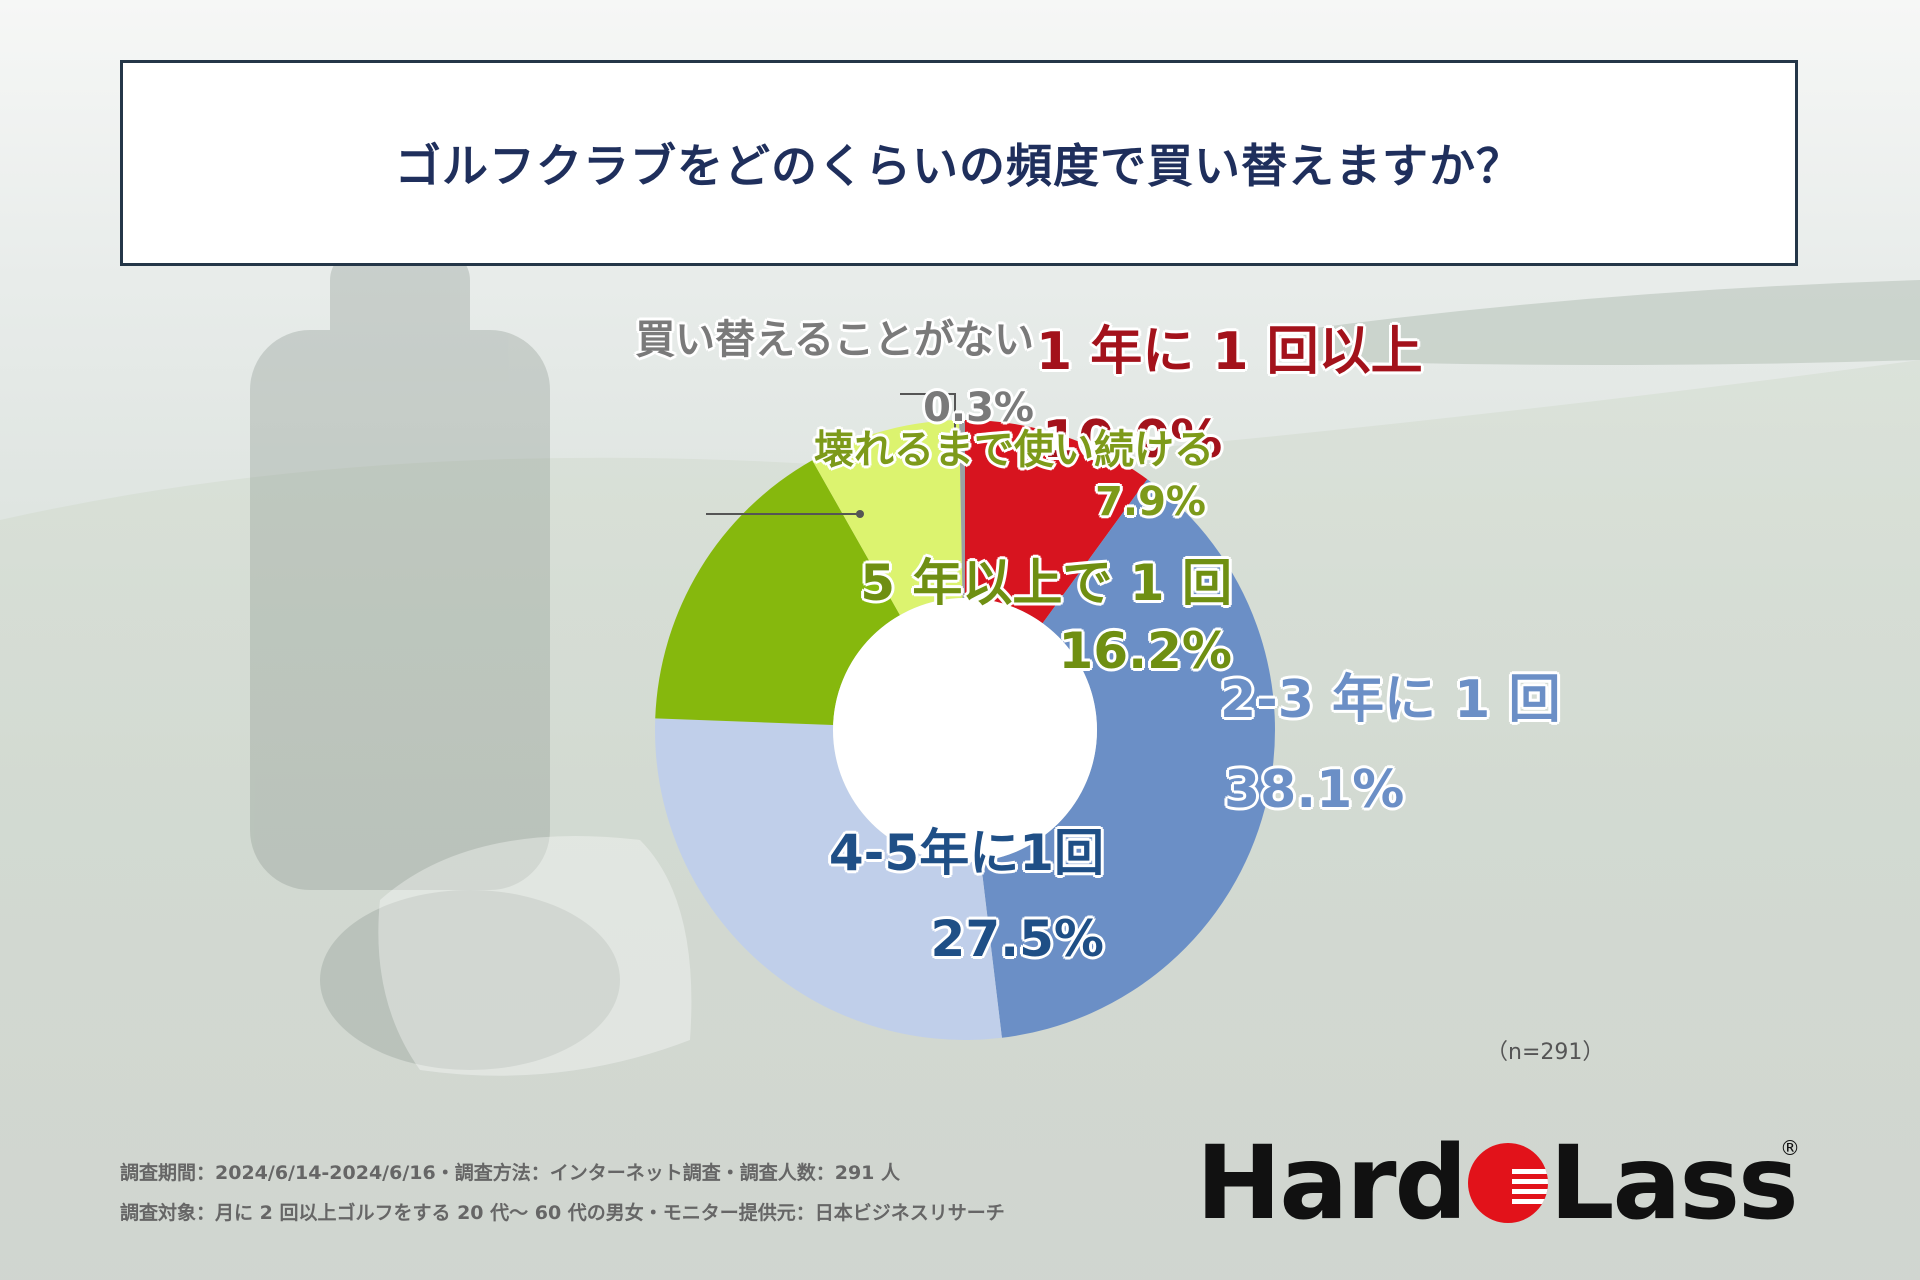 This screenshot has height=1280, width=1920. What do you see at coordinates (1014, 450) in the screenshot?
I see `label-until-broken: 壊れるまで使い続ける` at bounding box center [1014, 450].